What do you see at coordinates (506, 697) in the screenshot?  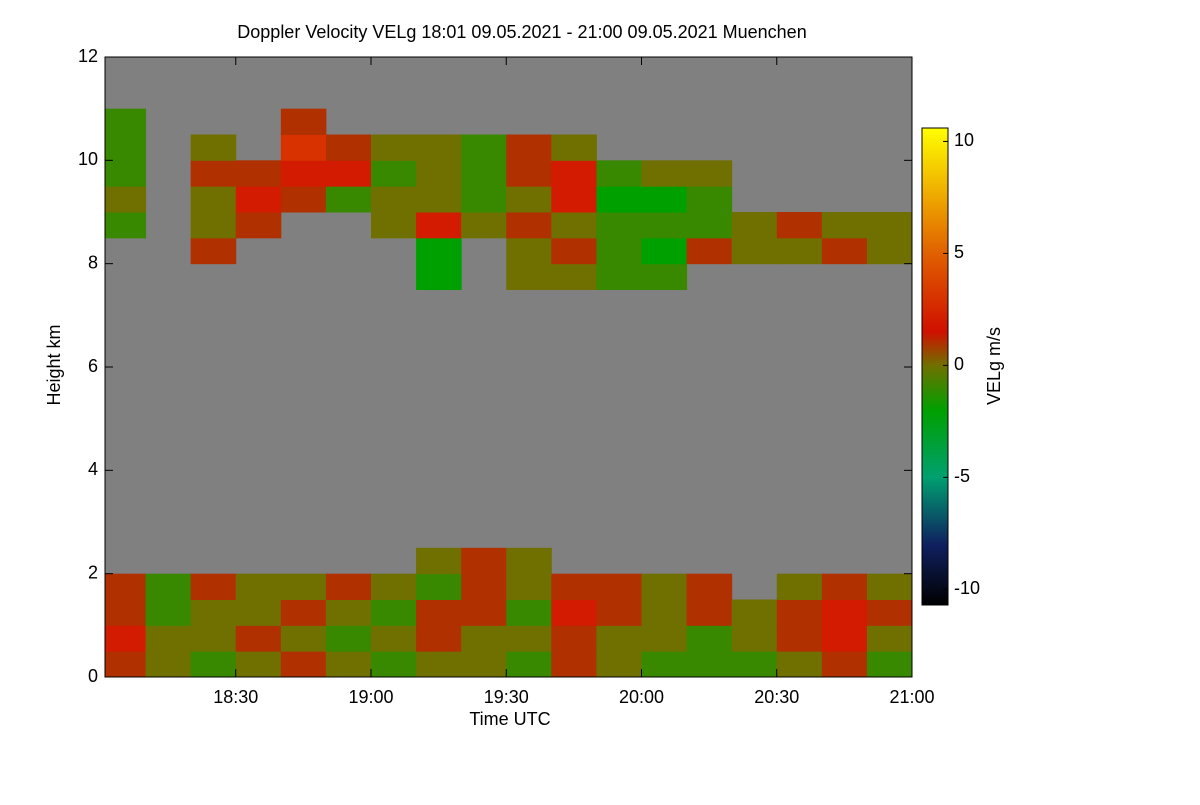 I see `x-tick-label: 19:30` at bounding box center [506, 697].